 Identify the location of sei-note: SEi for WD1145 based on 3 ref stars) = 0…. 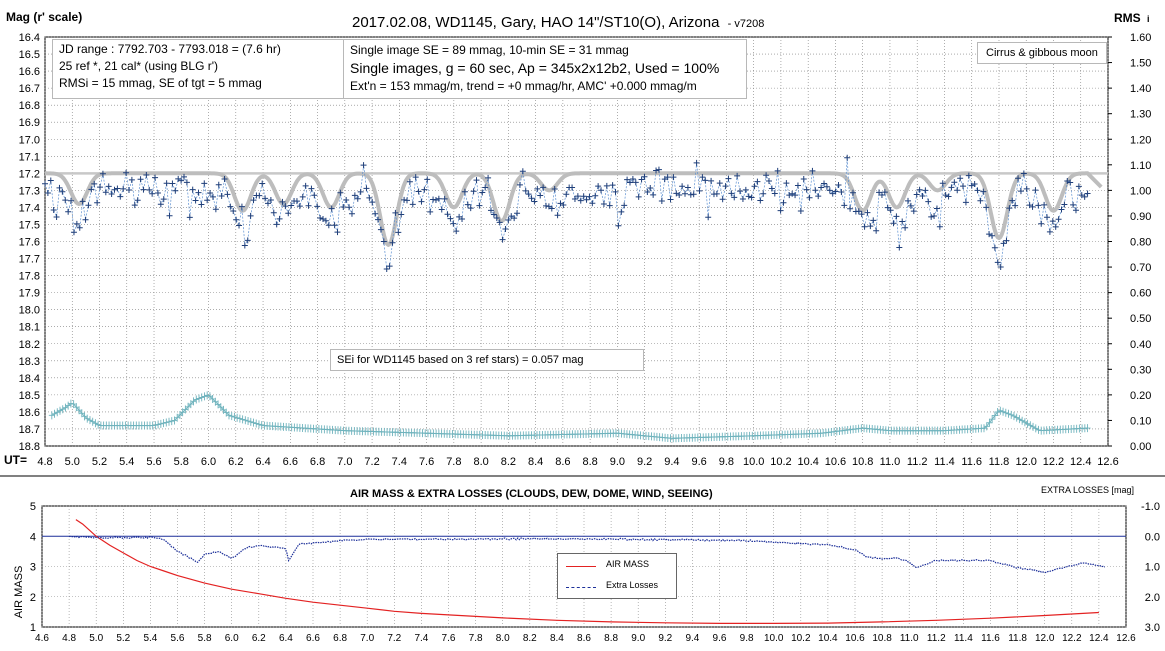
(487, 360).